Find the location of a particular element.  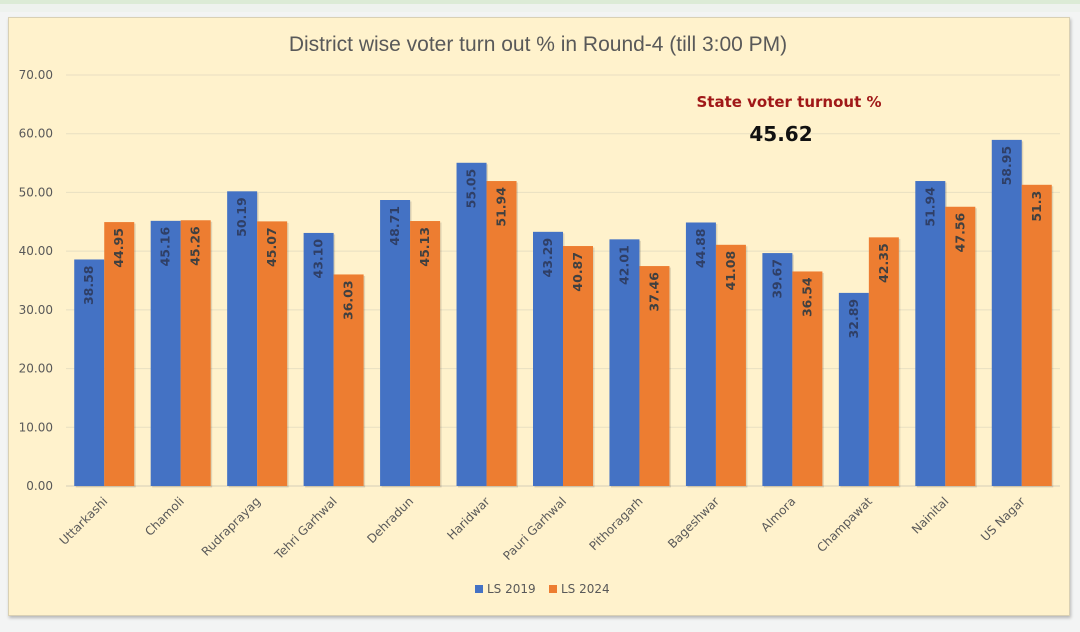

y-axis-ticks: 0.00 10.00 20.00 30.00 40.00 50.00 60.00 70.00 is located at coordinates (36, 280).